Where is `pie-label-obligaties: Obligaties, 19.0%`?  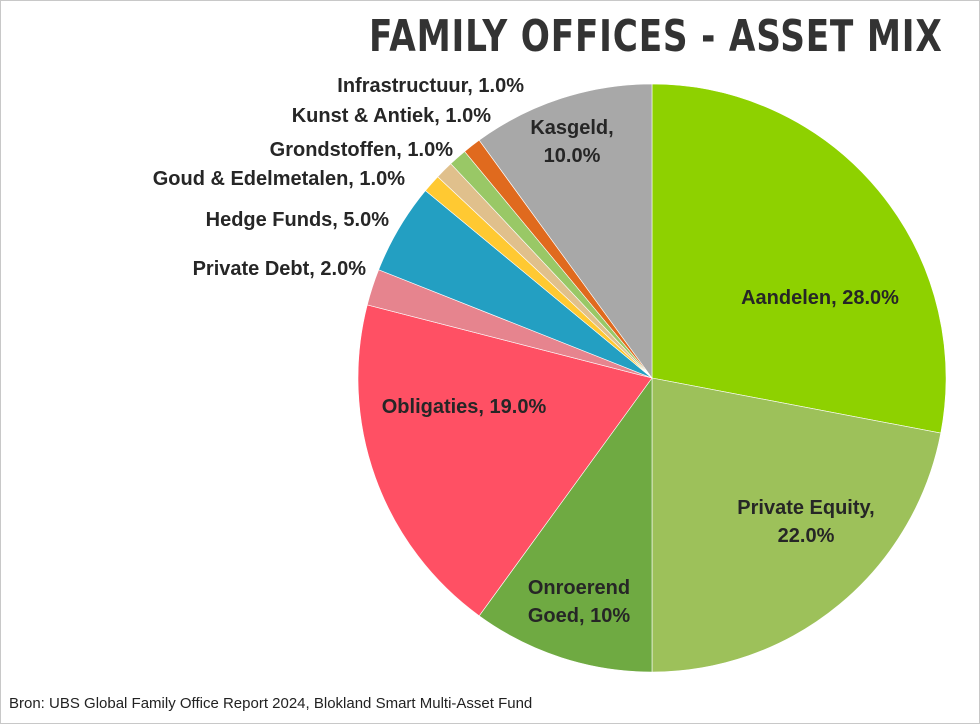 pie-label-obligaties: Obligaties, 19.0% is located at coordinates (464, 407).